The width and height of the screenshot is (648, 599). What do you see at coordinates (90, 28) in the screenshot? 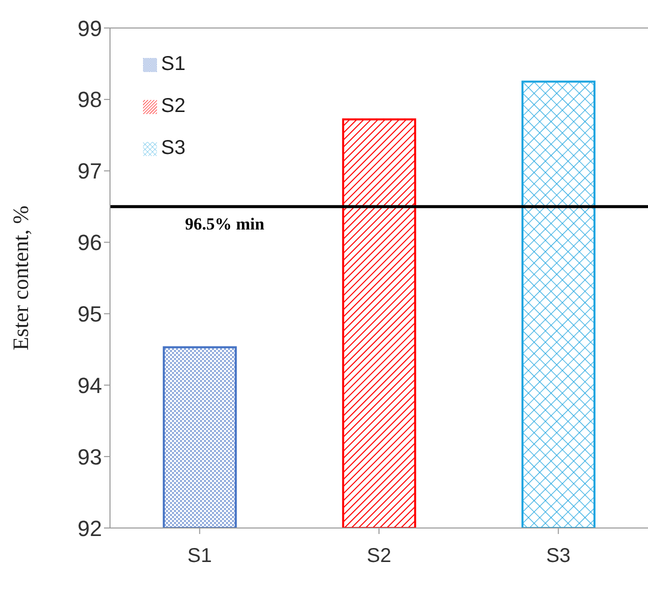
I see `y-tick-label: 99` at bounding box center [90, 28].